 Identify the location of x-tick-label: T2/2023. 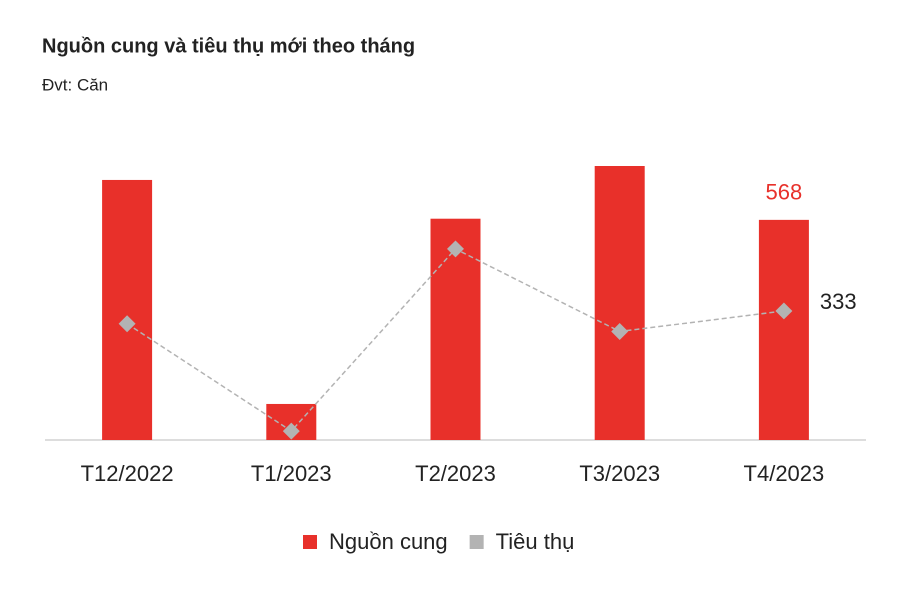
(455, 473).